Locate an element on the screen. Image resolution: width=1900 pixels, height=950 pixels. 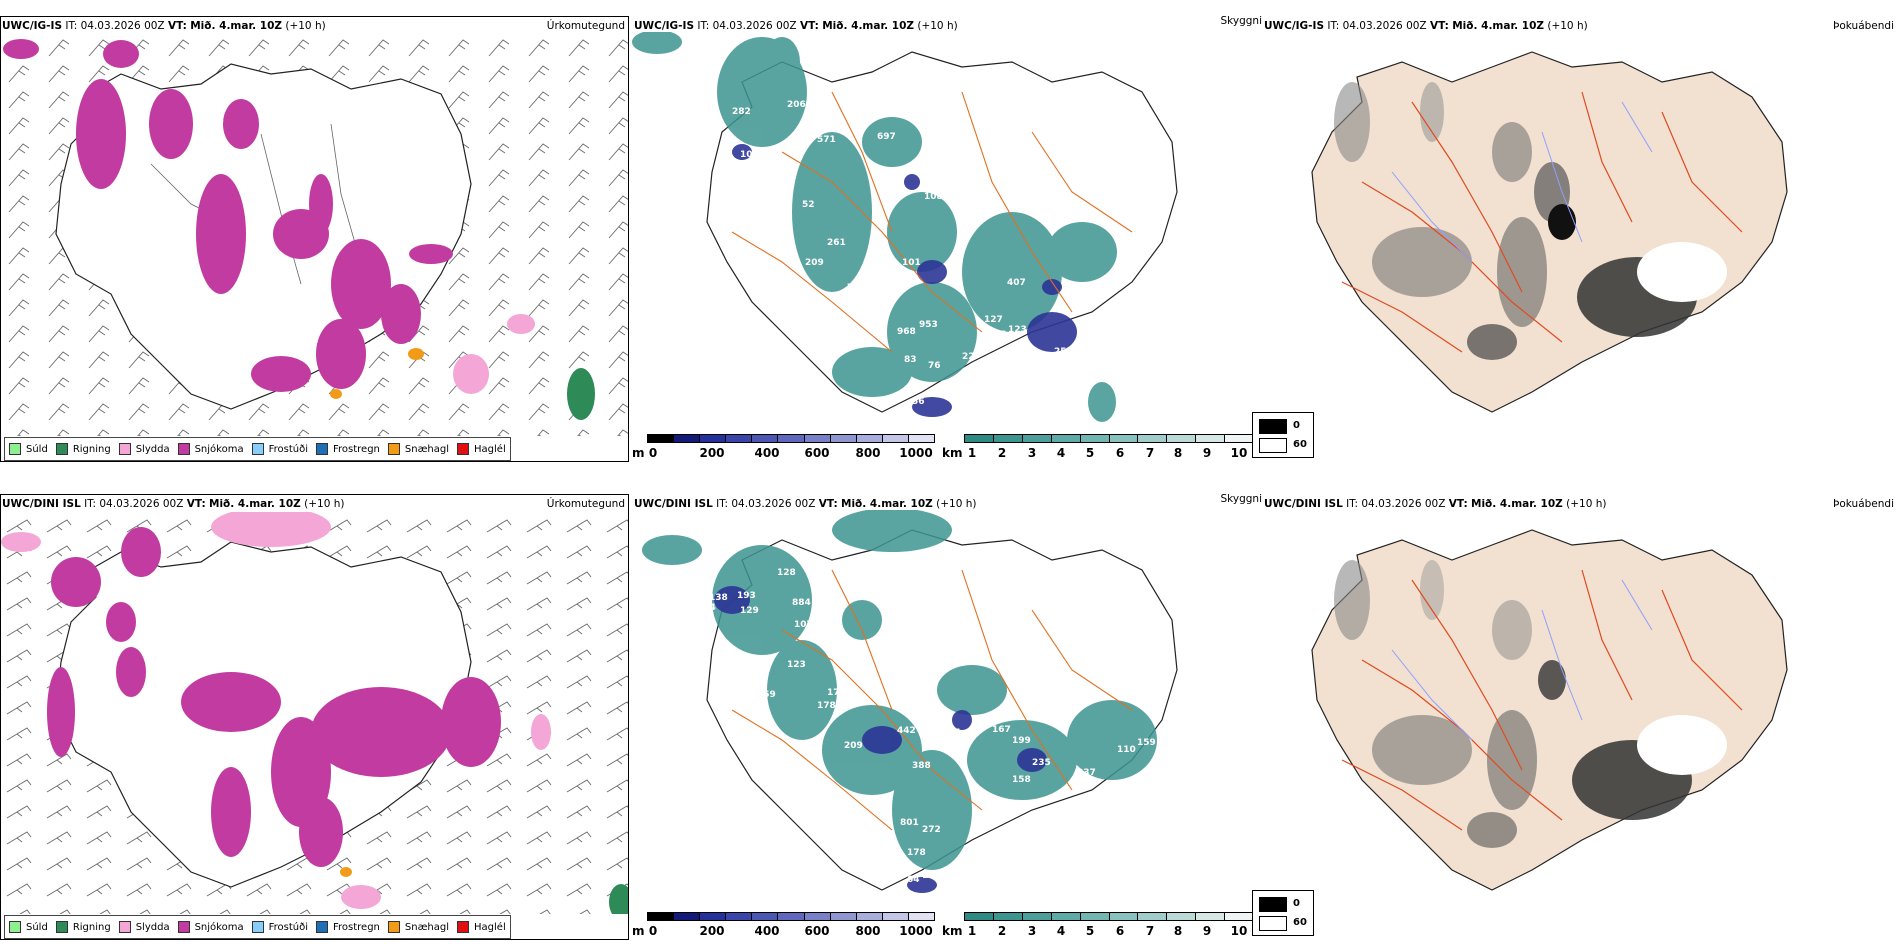
colorbar-tick: 10 is located at coordinates (1239, 453).